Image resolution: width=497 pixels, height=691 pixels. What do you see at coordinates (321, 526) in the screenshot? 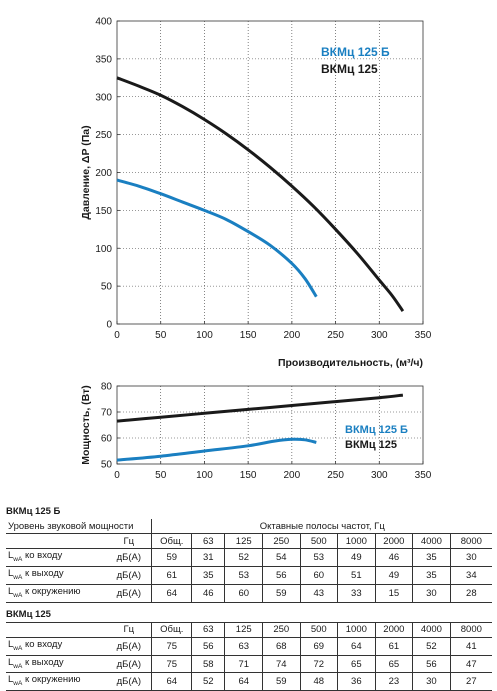
I see `header-group-label: Октавные полосы частот, Гц` at bounding box center [321, 526].